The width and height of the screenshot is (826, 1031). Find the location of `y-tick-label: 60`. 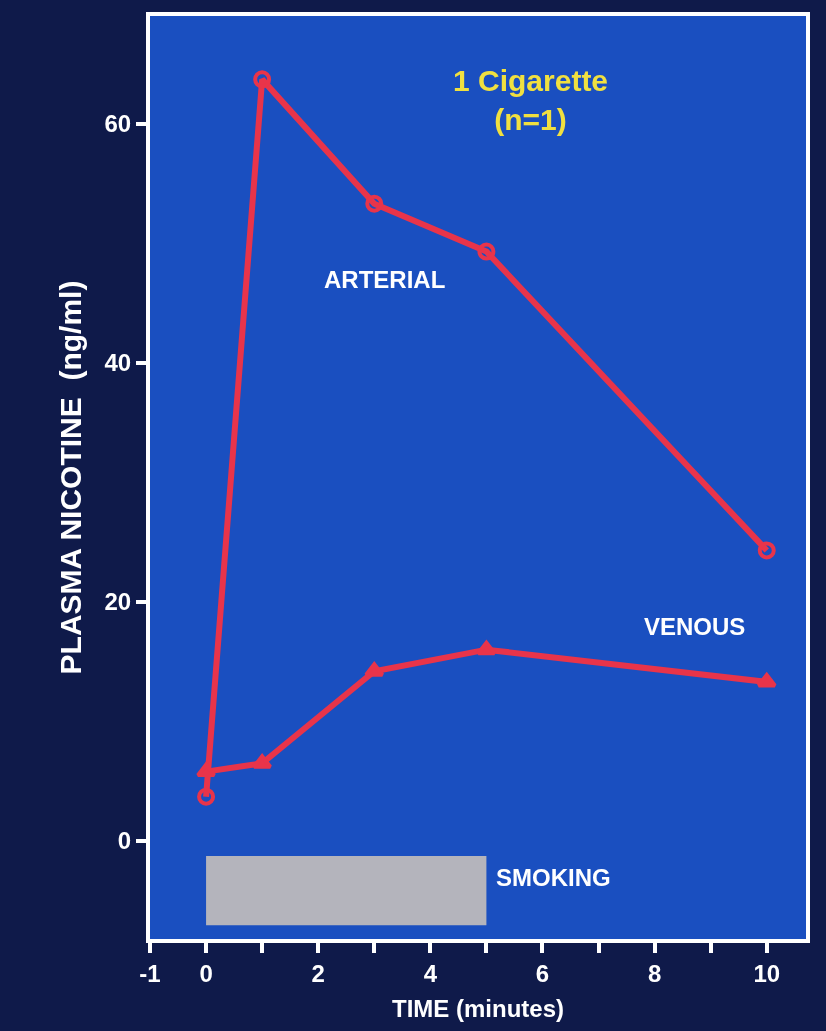

y-tick-label: 60 is located at coordinates (118, 123).